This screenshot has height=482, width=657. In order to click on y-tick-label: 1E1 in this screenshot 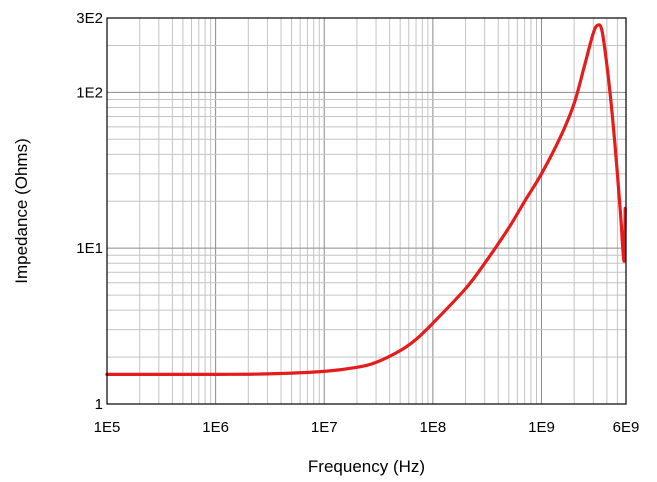, I will do `click(89, 248)`.